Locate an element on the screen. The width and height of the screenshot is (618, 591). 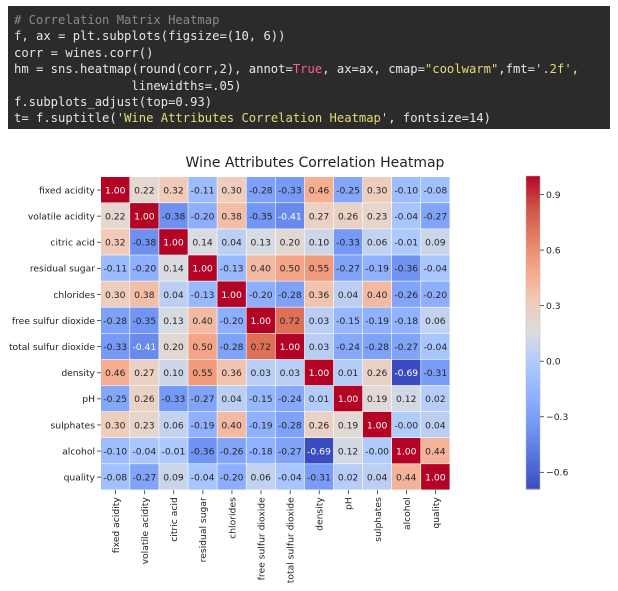
cell-value-label: 0.14 is located at coordinates (202, 243).